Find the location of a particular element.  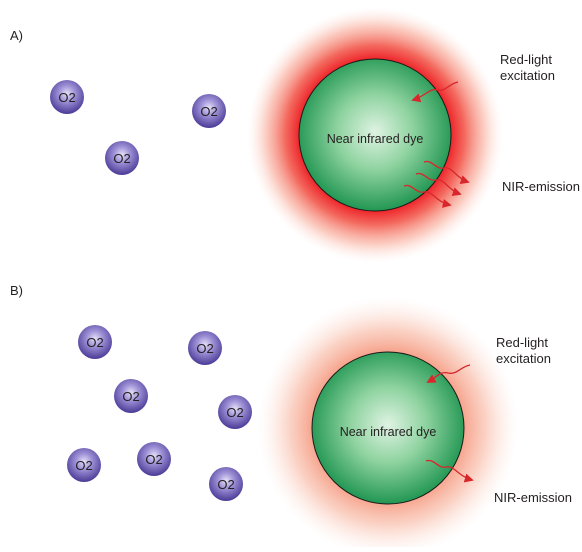

dye-sphere is located at coordinates (388, 428).